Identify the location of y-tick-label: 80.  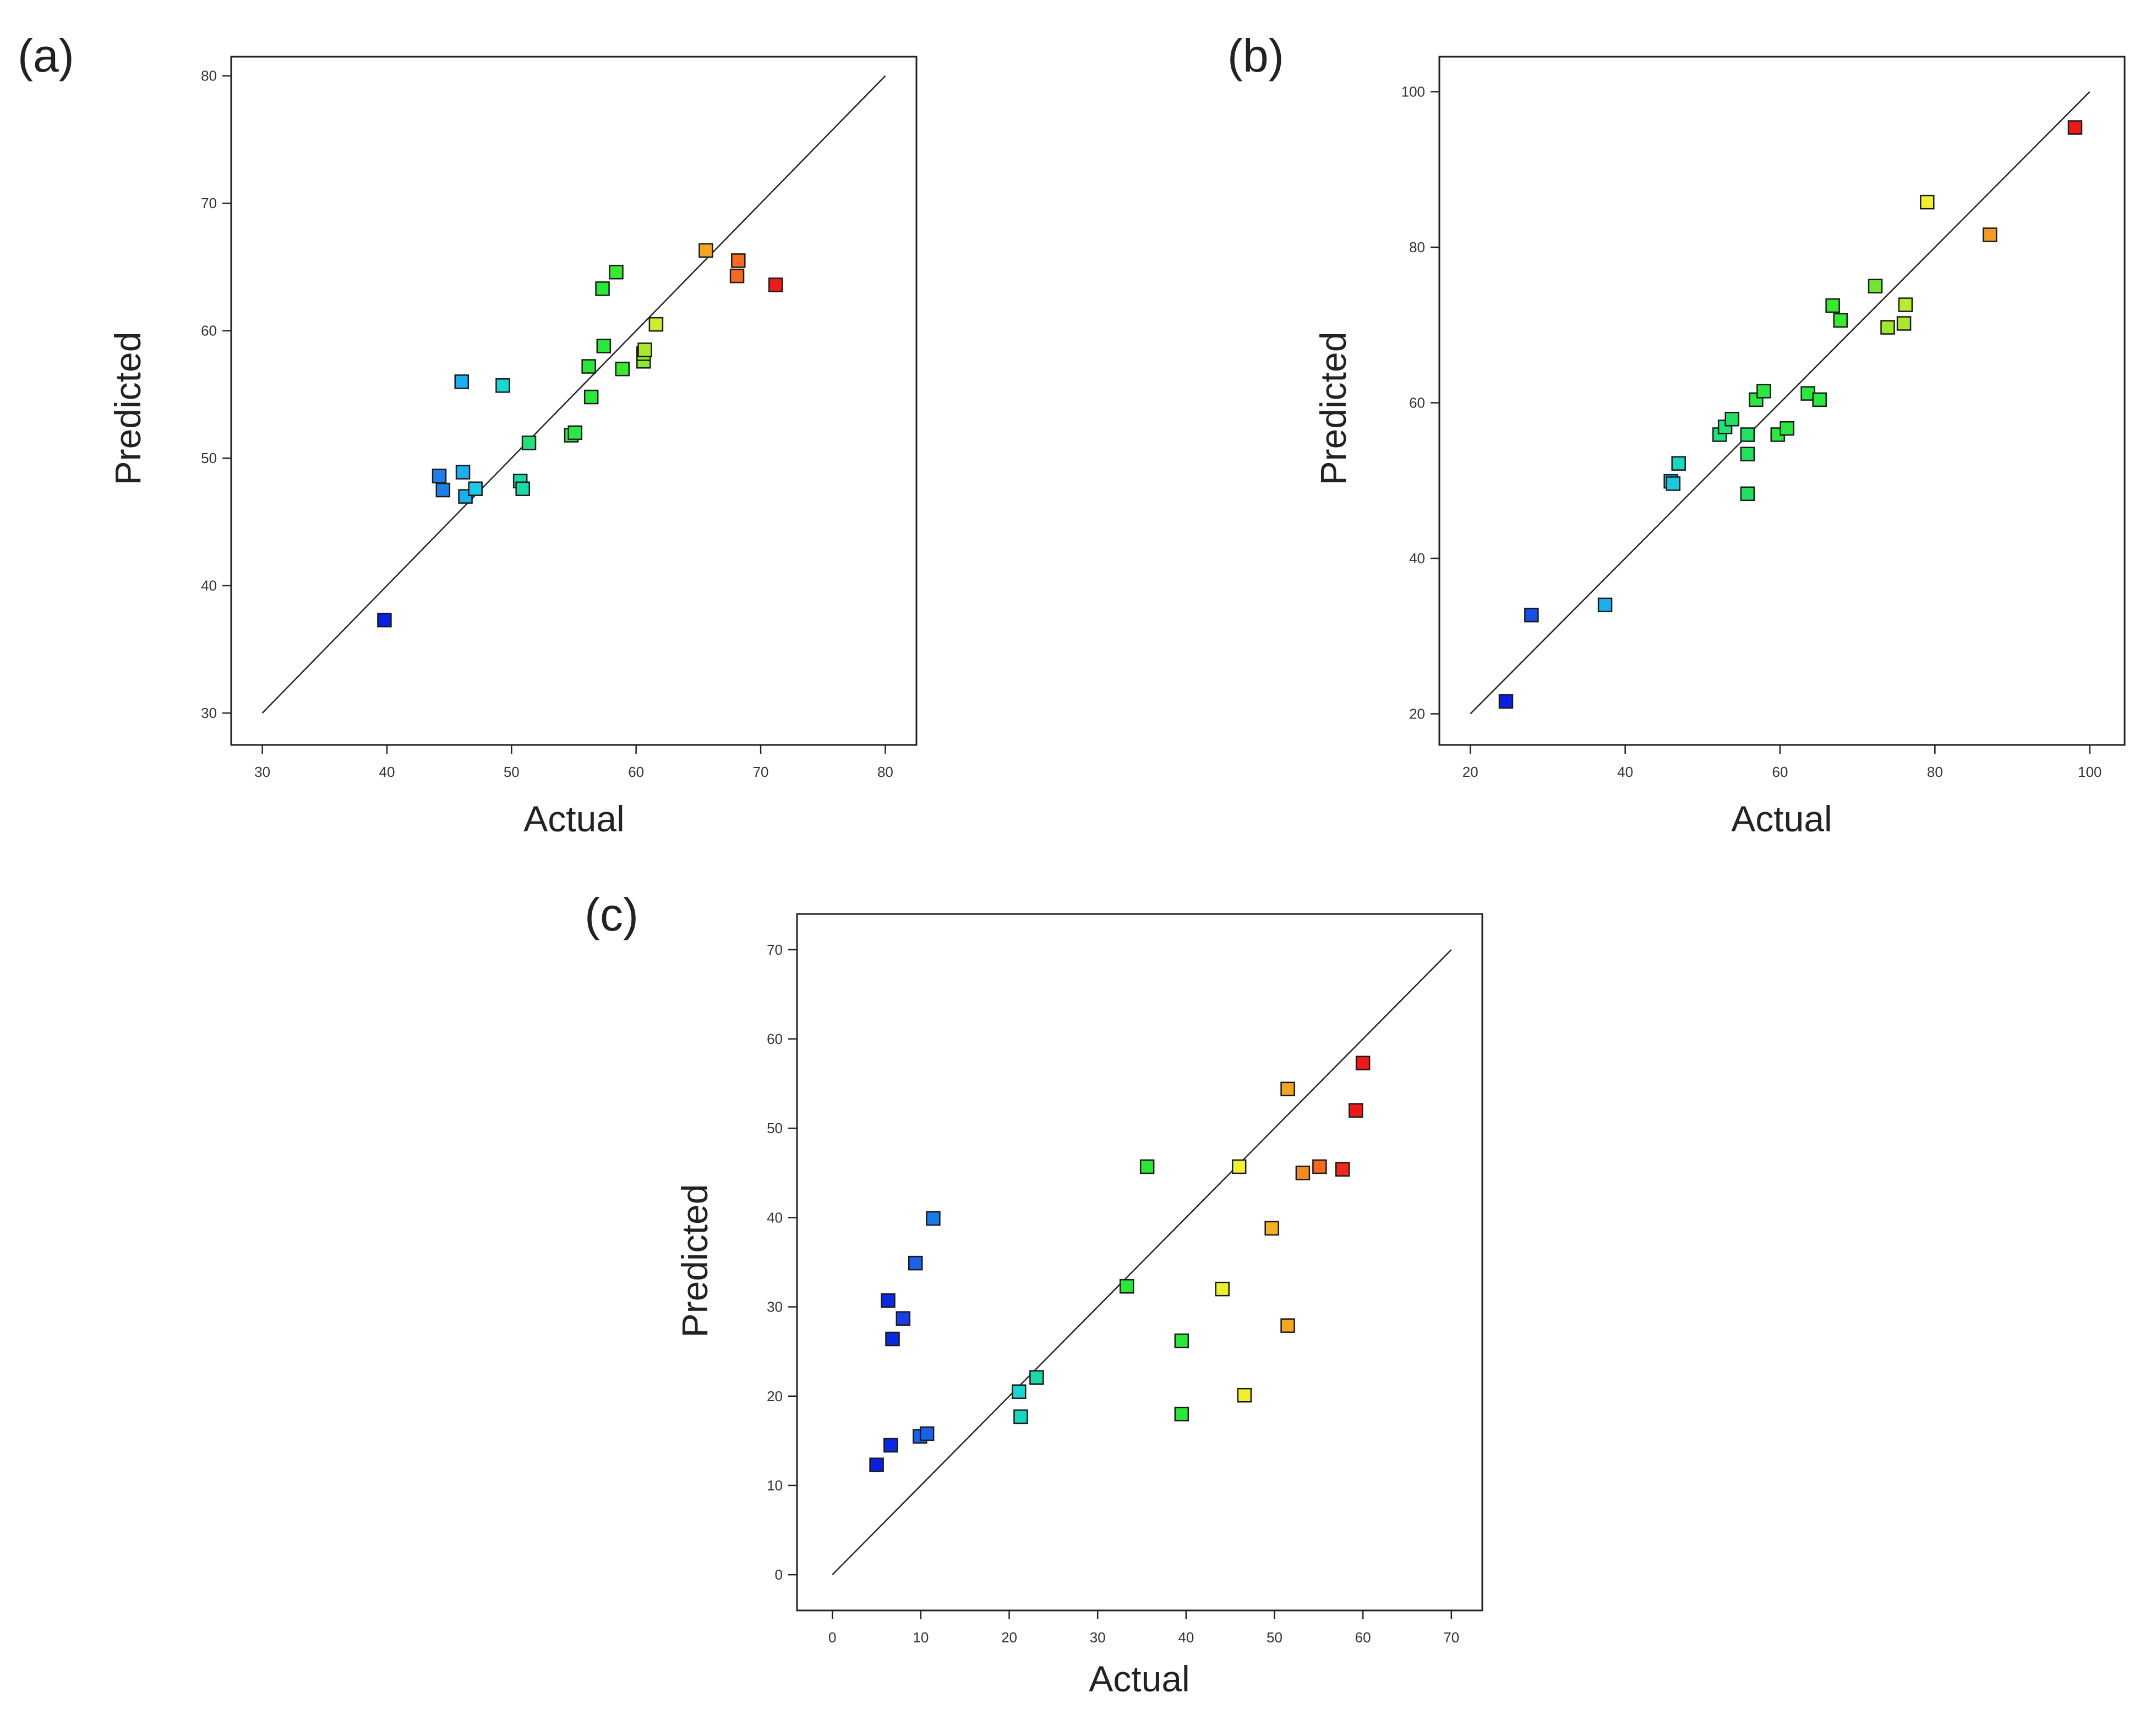
(1417, 247).